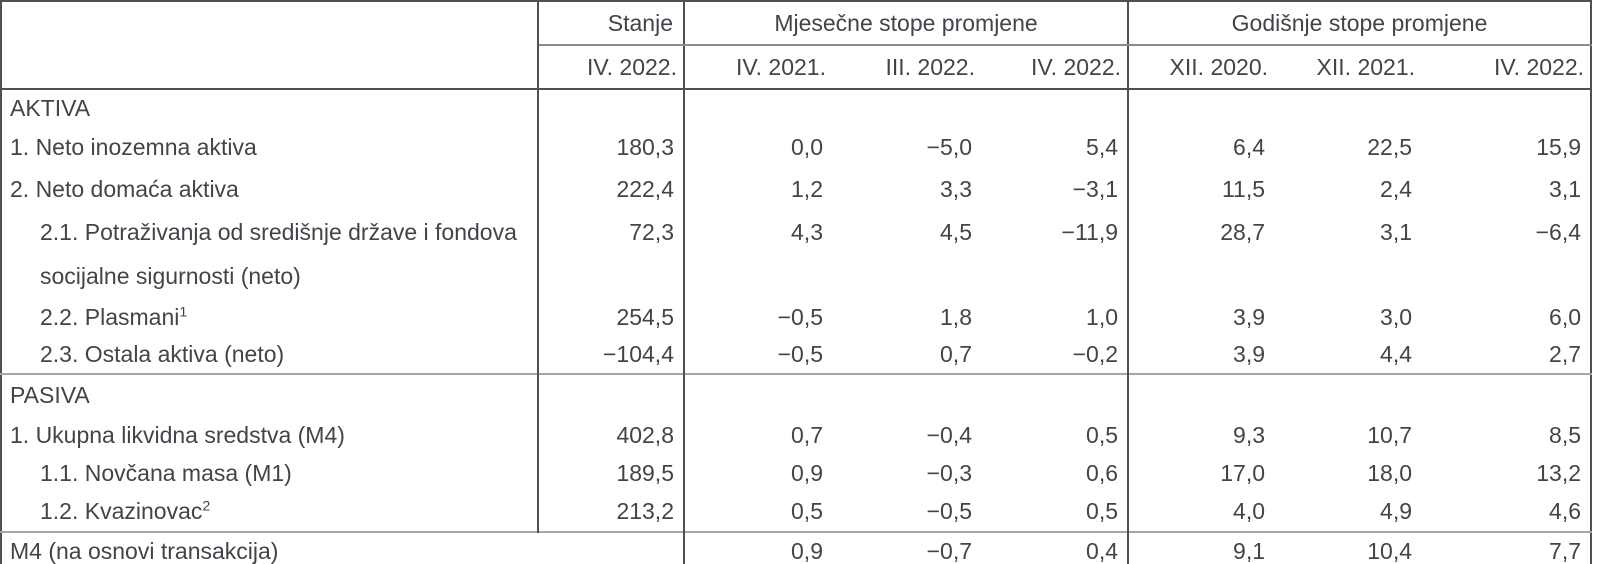 The width and height of the screenshot is (1600, 564). Describe the element at coordinates (1249, 434) in the screenshot. I see `value-cell: 9,3` at that location.